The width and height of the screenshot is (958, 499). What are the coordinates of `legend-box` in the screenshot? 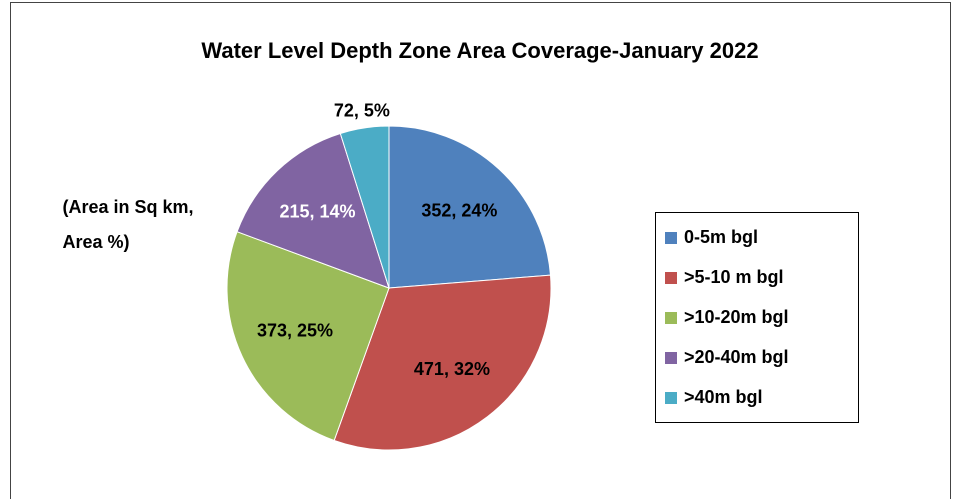 It's located at (757, 317).